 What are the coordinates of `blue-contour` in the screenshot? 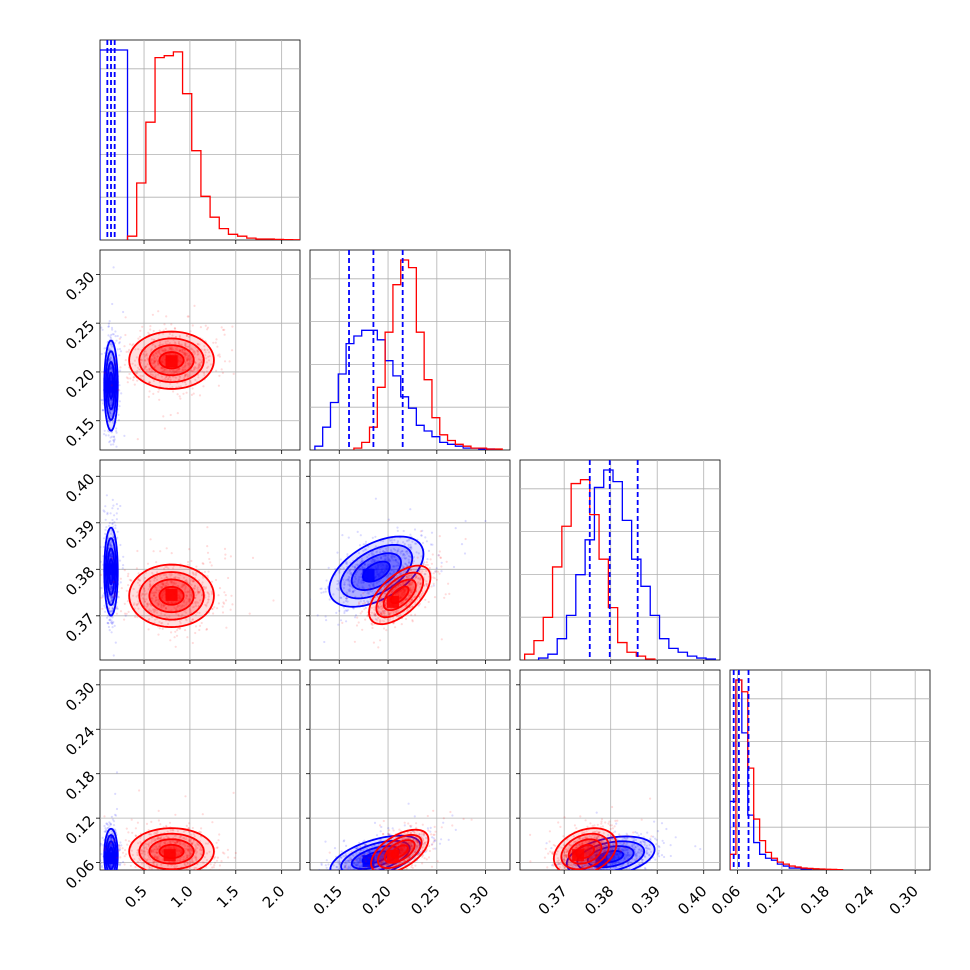 It's located at (111, 572).